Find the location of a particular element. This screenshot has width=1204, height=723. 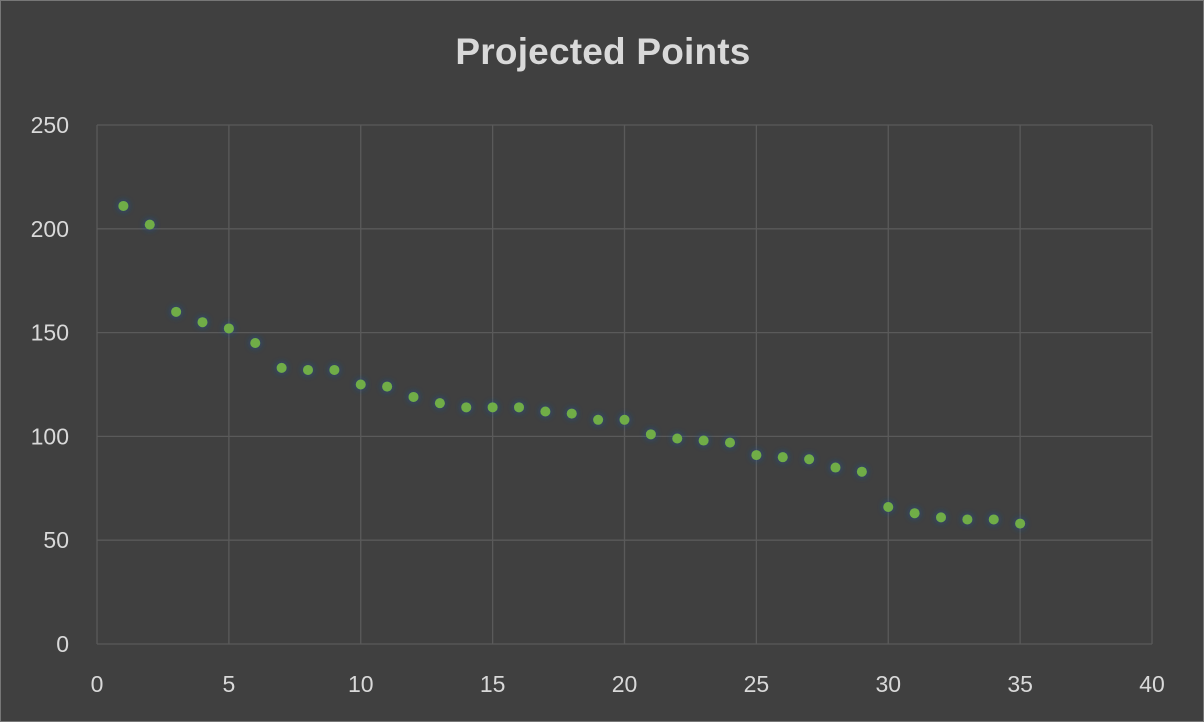

x-tick-label: 25 is located at coordinates (757, 684).